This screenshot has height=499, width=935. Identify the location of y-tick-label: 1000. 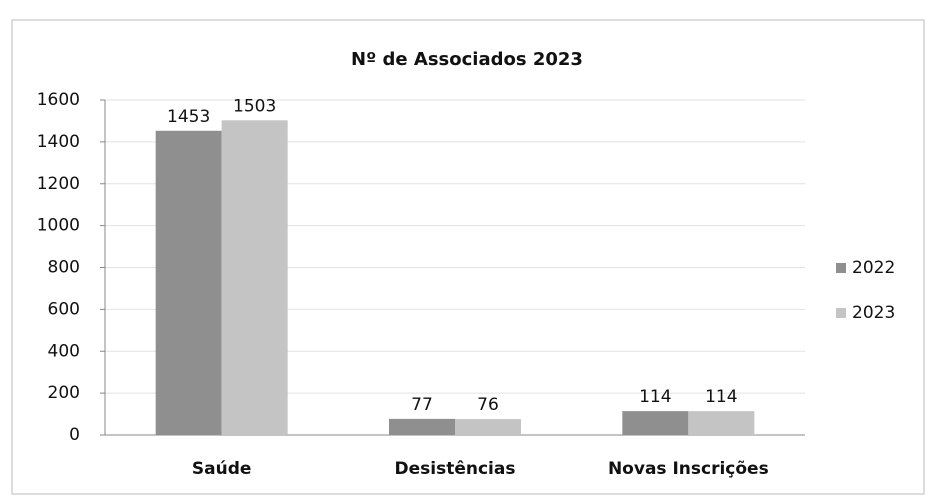
(58, 226).